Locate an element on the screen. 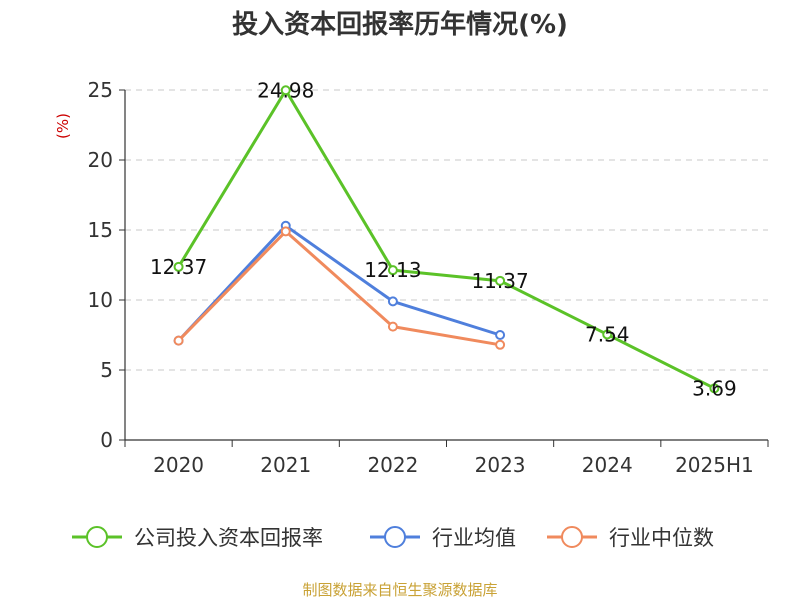 The image size is (800, 600). y-axis-label: (%) is located at coordinates (63, 126).